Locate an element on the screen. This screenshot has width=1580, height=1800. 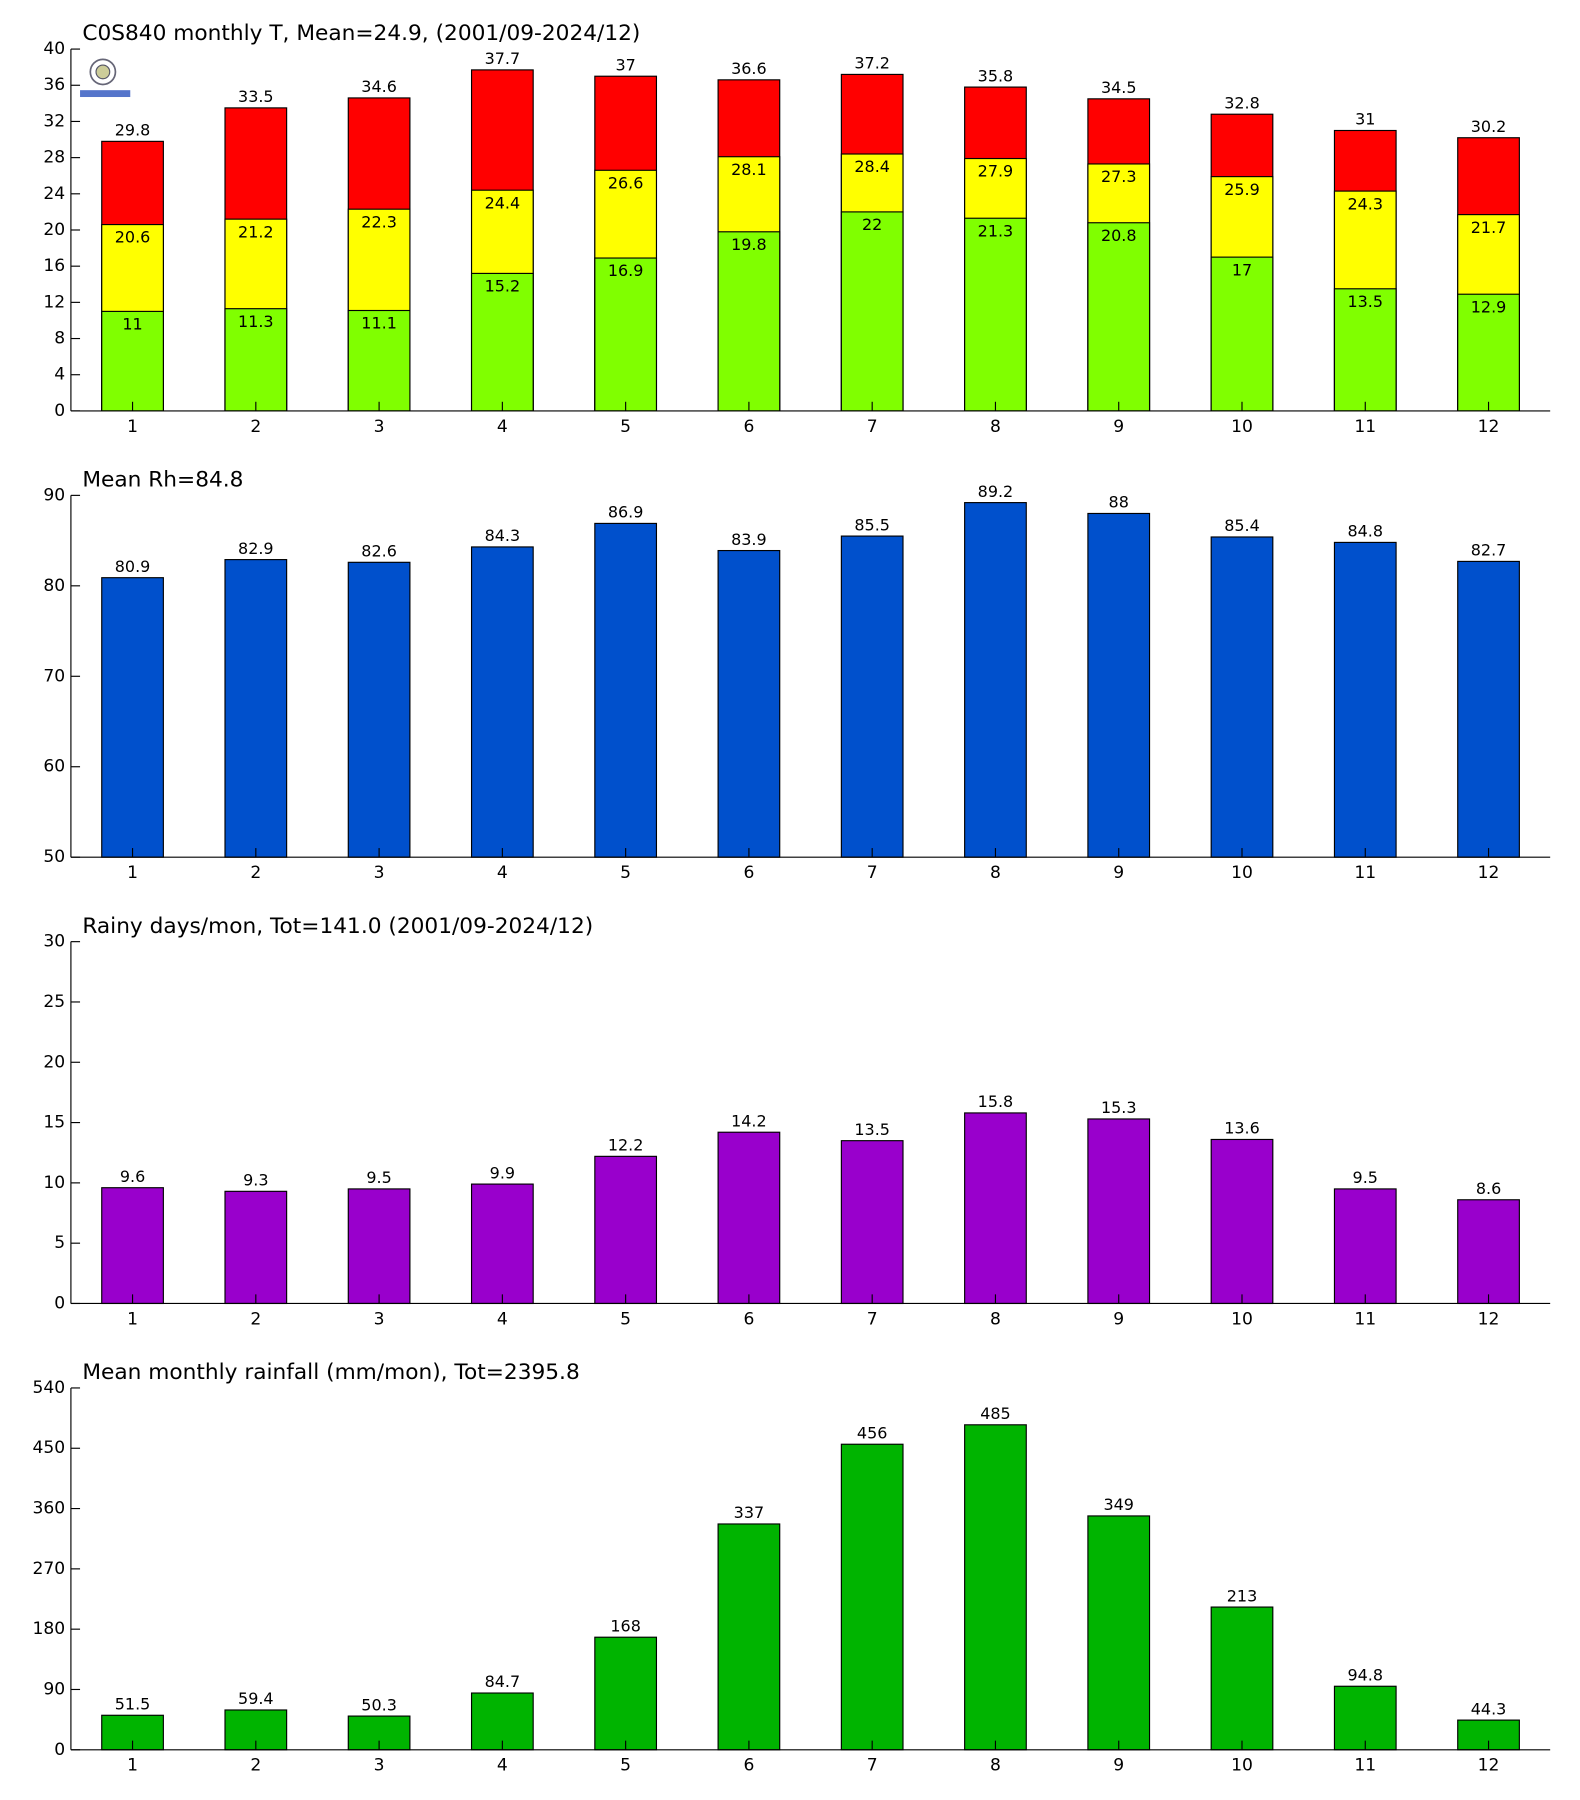
value-label: 37.7 is located at coordinates (503, 58).